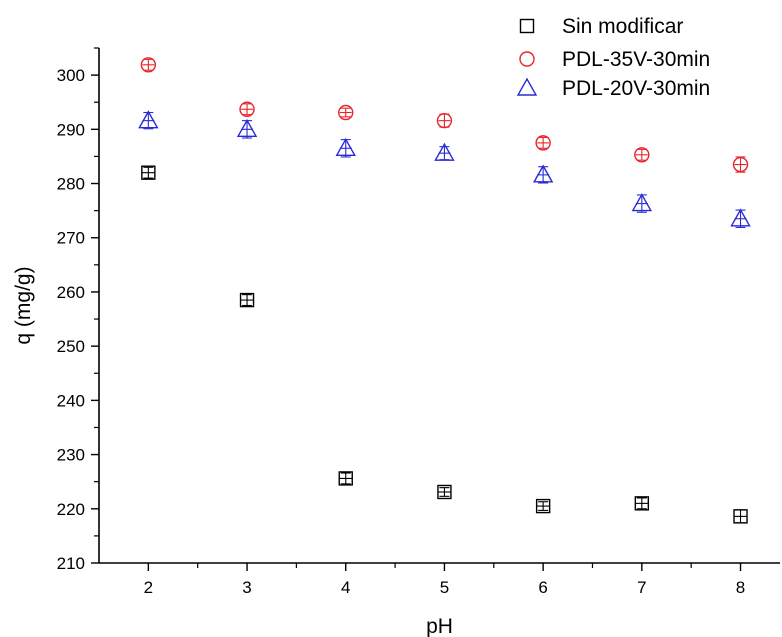  Describe the element at coordinates (71, 238) in the screenshot. I see `y-tick-label: 270` at that location.